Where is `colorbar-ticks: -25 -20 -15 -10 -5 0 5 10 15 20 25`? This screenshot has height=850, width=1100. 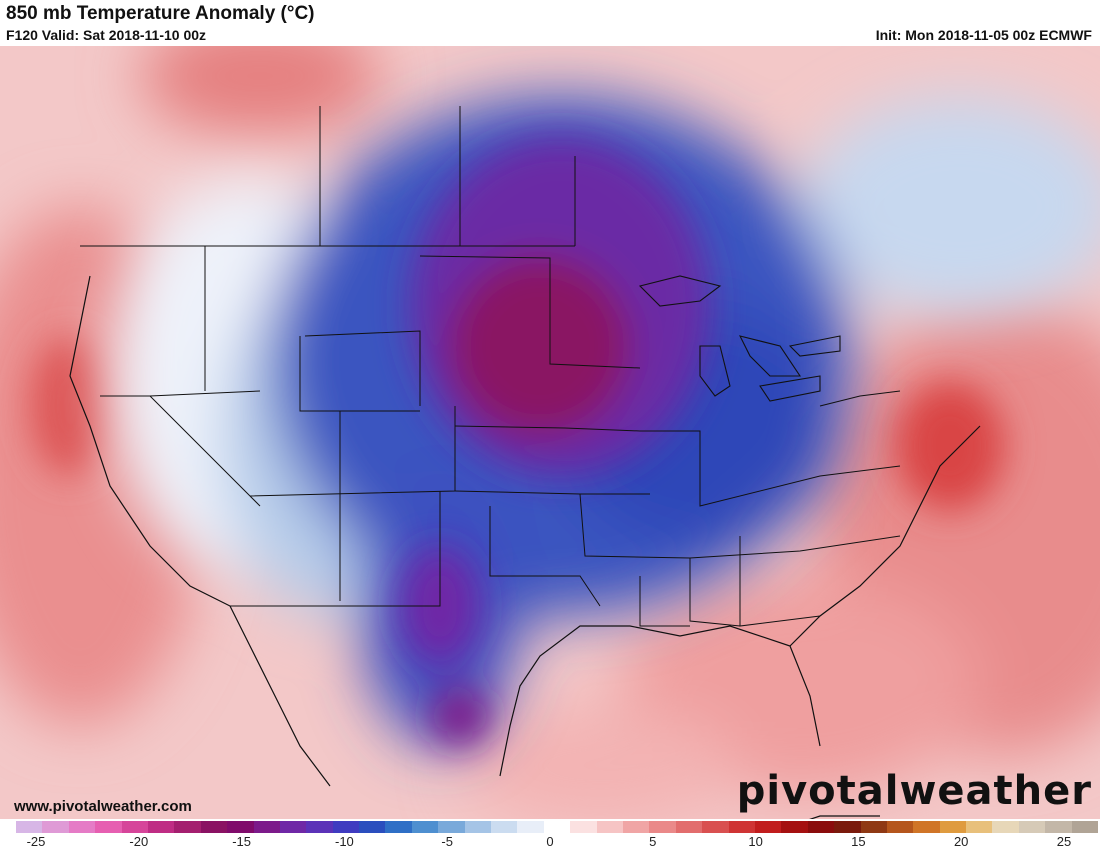
colorbar-ticks: -25 -20 -15 -10 -5 0 5 10 15 20 25 is located at coordinates (550, 842).